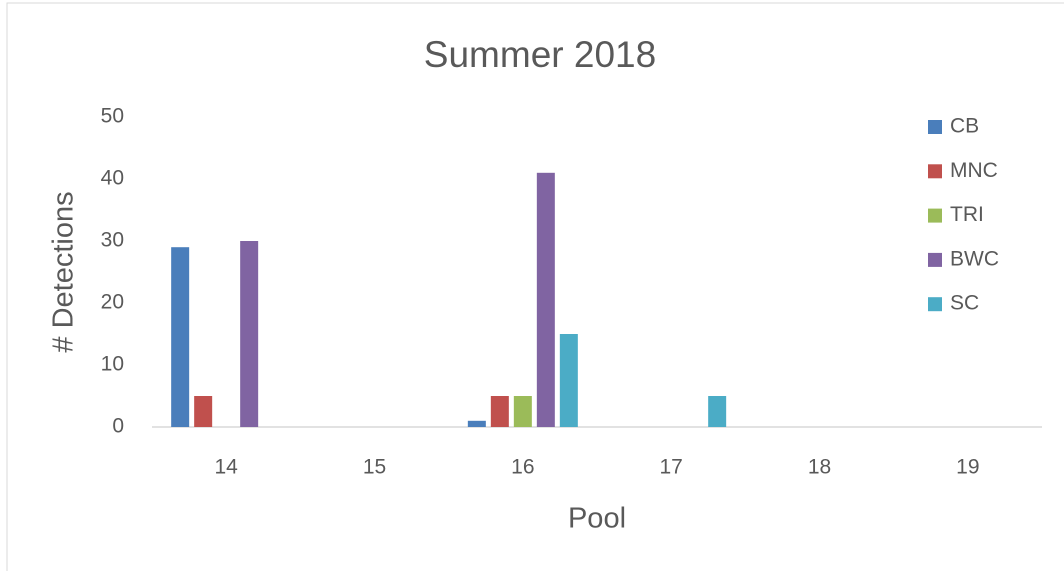 The image size is (1064, 571). I want to click on legend-label: SC, so click(964, 303).